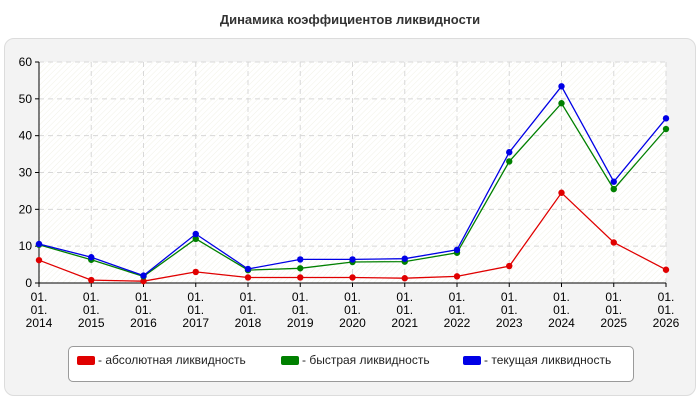  Describe the element at coordinates (366, 360) in the screenshot. I see `legend-label-quick: - быстрая ликвидность` at that location.